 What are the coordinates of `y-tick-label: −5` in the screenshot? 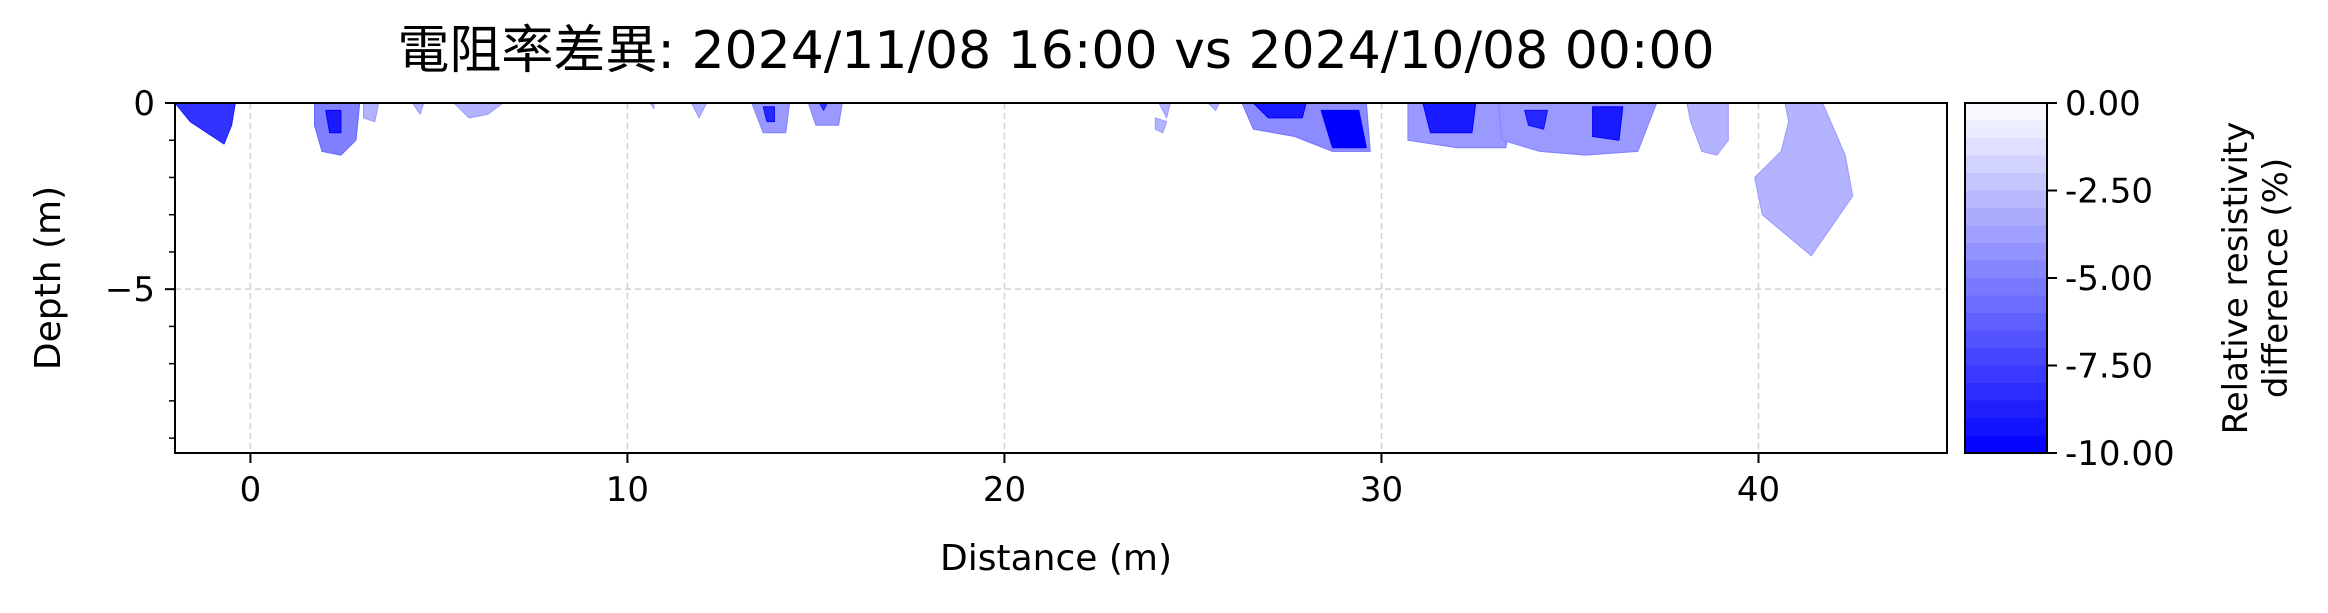 It's located at (130, 290).